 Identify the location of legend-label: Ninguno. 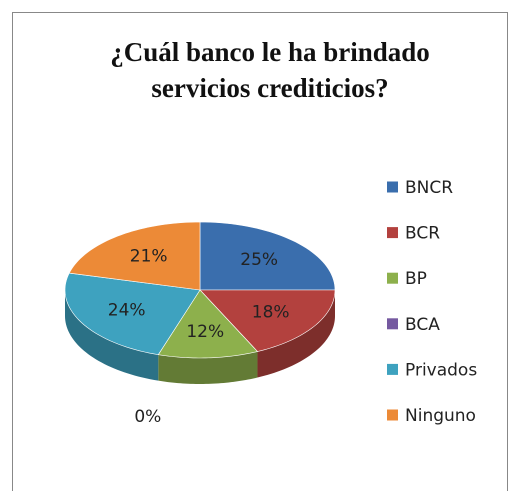
(440, 416).